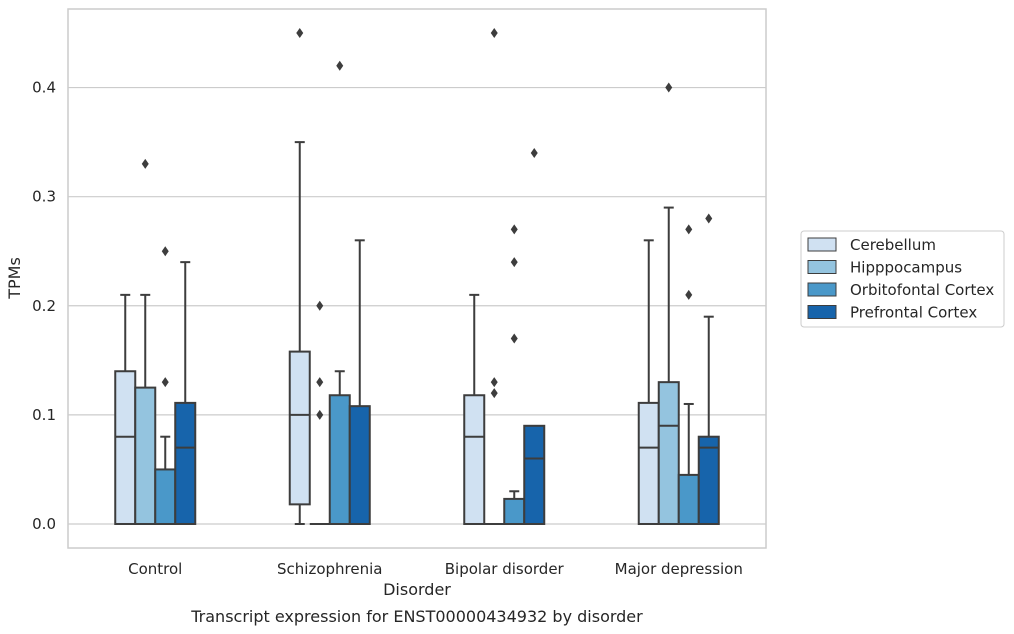 The width and height of the screenshot is (1014, 634). I want to click on y-tick-labels: 0.0 0.1 0.2 0.3 0.4, so click(44, 306).